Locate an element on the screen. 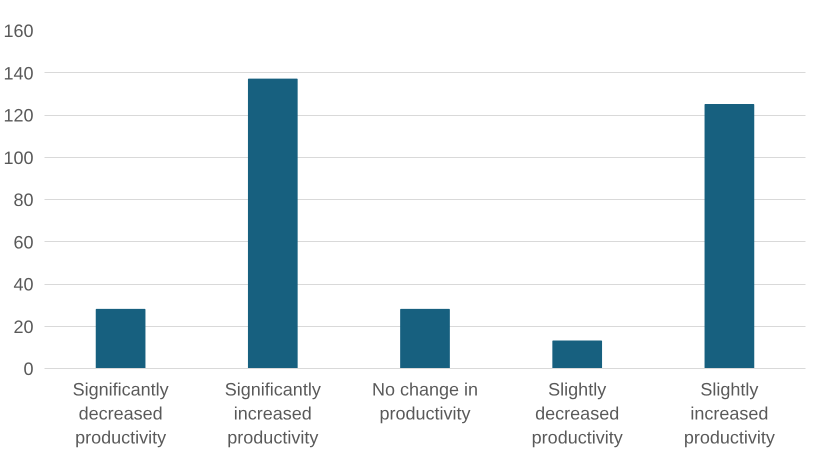 This screenshot has width=828, height=456. y-tick-label: 100 is located at coordinates (18, 158).